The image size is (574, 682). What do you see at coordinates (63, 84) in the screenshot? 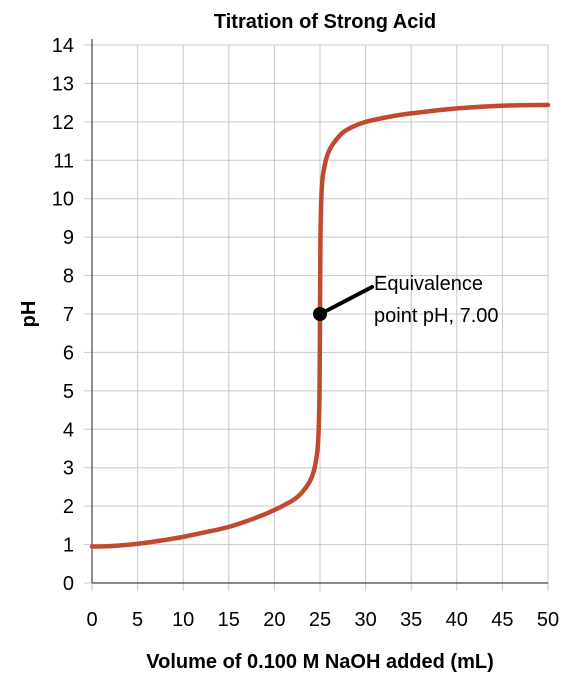
I see `y-tick-label: 13` at bounding box center [63, 84].